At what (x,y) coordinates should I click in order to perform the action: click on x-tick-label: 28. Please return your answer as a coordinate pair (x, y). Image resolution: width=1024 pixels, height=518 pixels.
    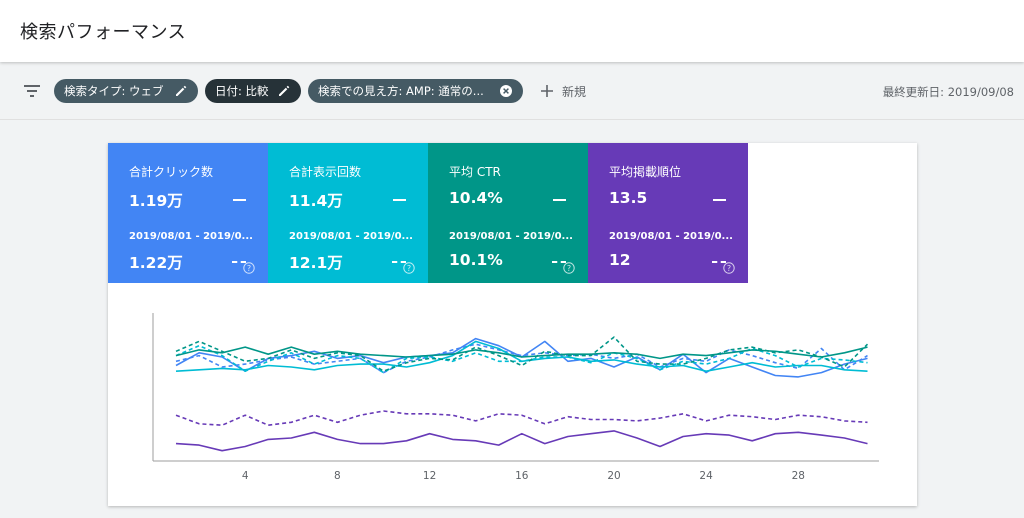
    Looking at the image, I should click on (798, 476).